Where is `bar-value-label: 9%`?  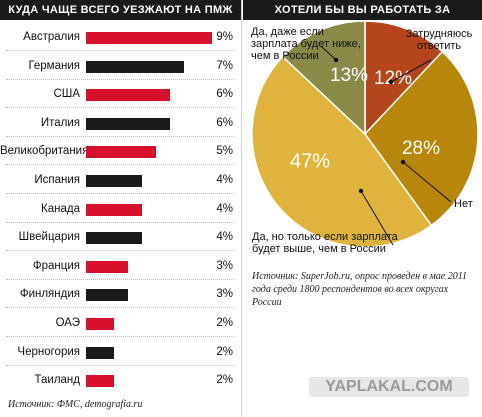
bar-value-label: 9% is located at coordinates (224, 37).